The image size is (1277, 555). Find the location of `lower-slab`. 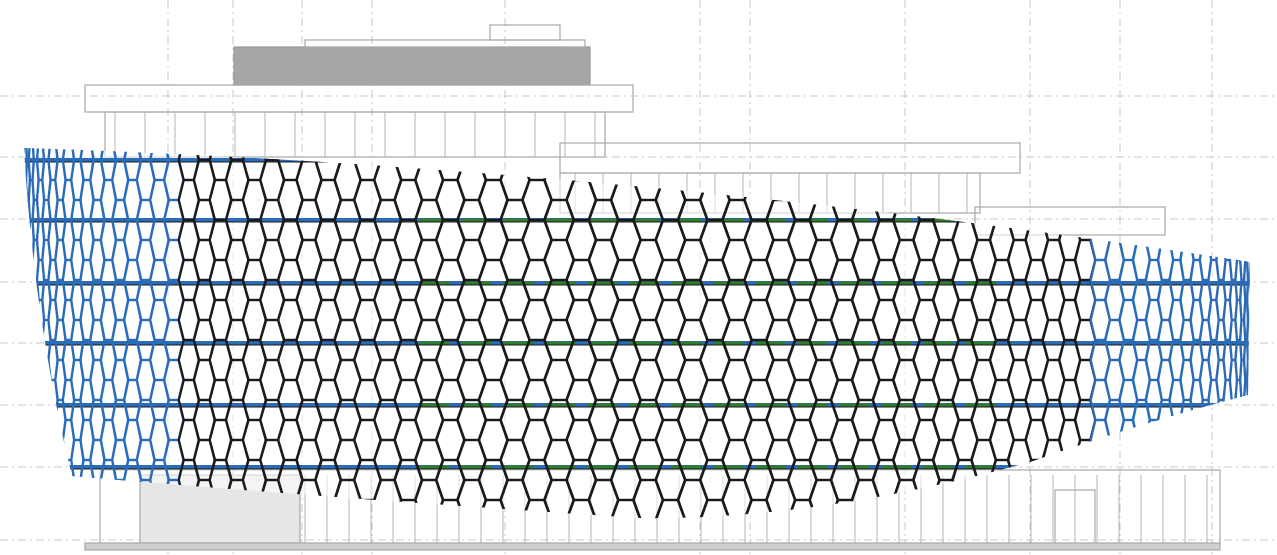

lower-slab is located at coordinates (1070, 221).